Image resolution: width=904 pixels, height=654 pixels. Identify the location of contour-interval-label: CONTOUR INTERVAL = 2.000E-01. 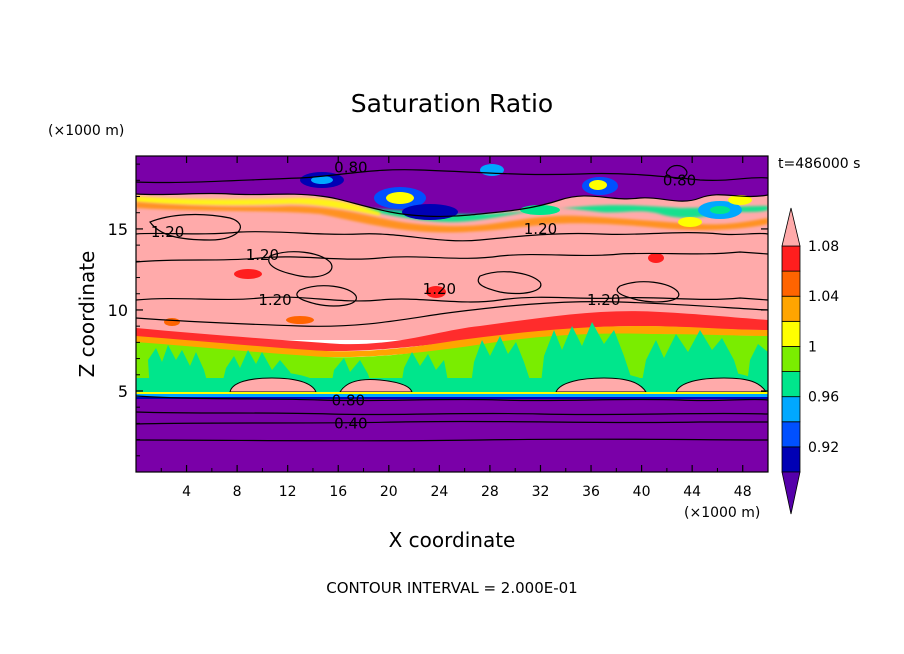
(451, 588).